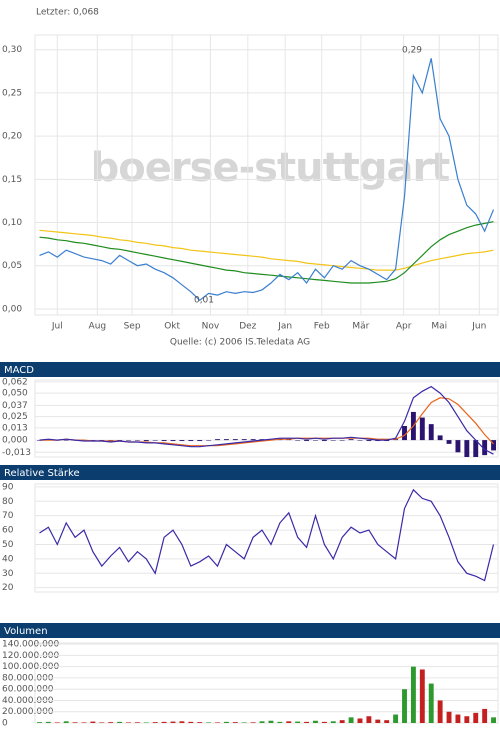 This screenshot has width=500, height=735. What do you see at coordinates (478, 327) in the screenshot?
I see `x-tick-label: Jun` at bounding box center [478, 327].